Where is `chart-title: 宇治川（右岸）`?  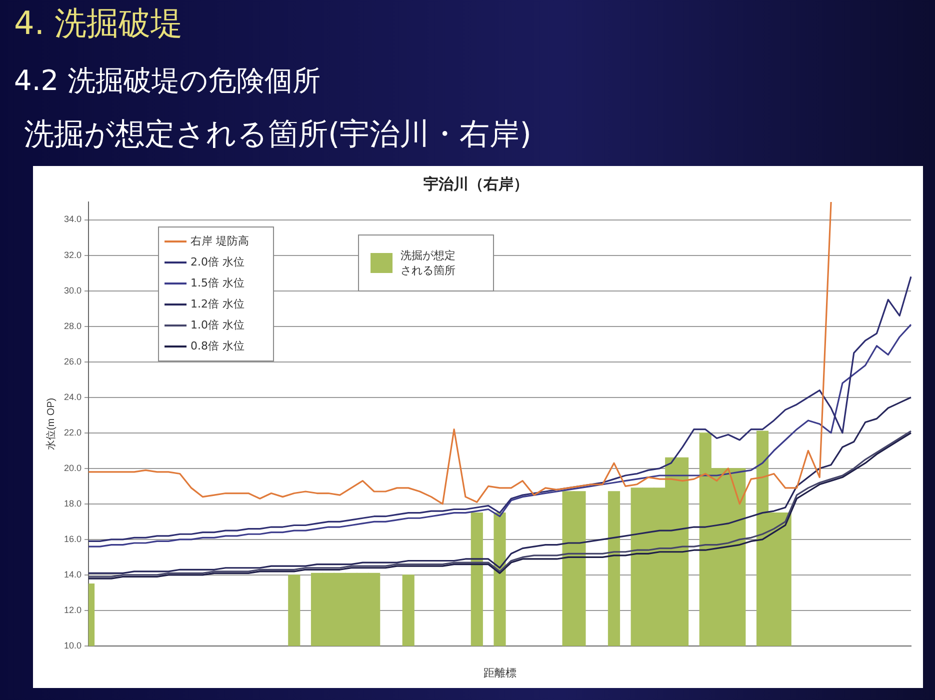 chart-title: 宇治川（右岸） is located at coordinates (476, 183).